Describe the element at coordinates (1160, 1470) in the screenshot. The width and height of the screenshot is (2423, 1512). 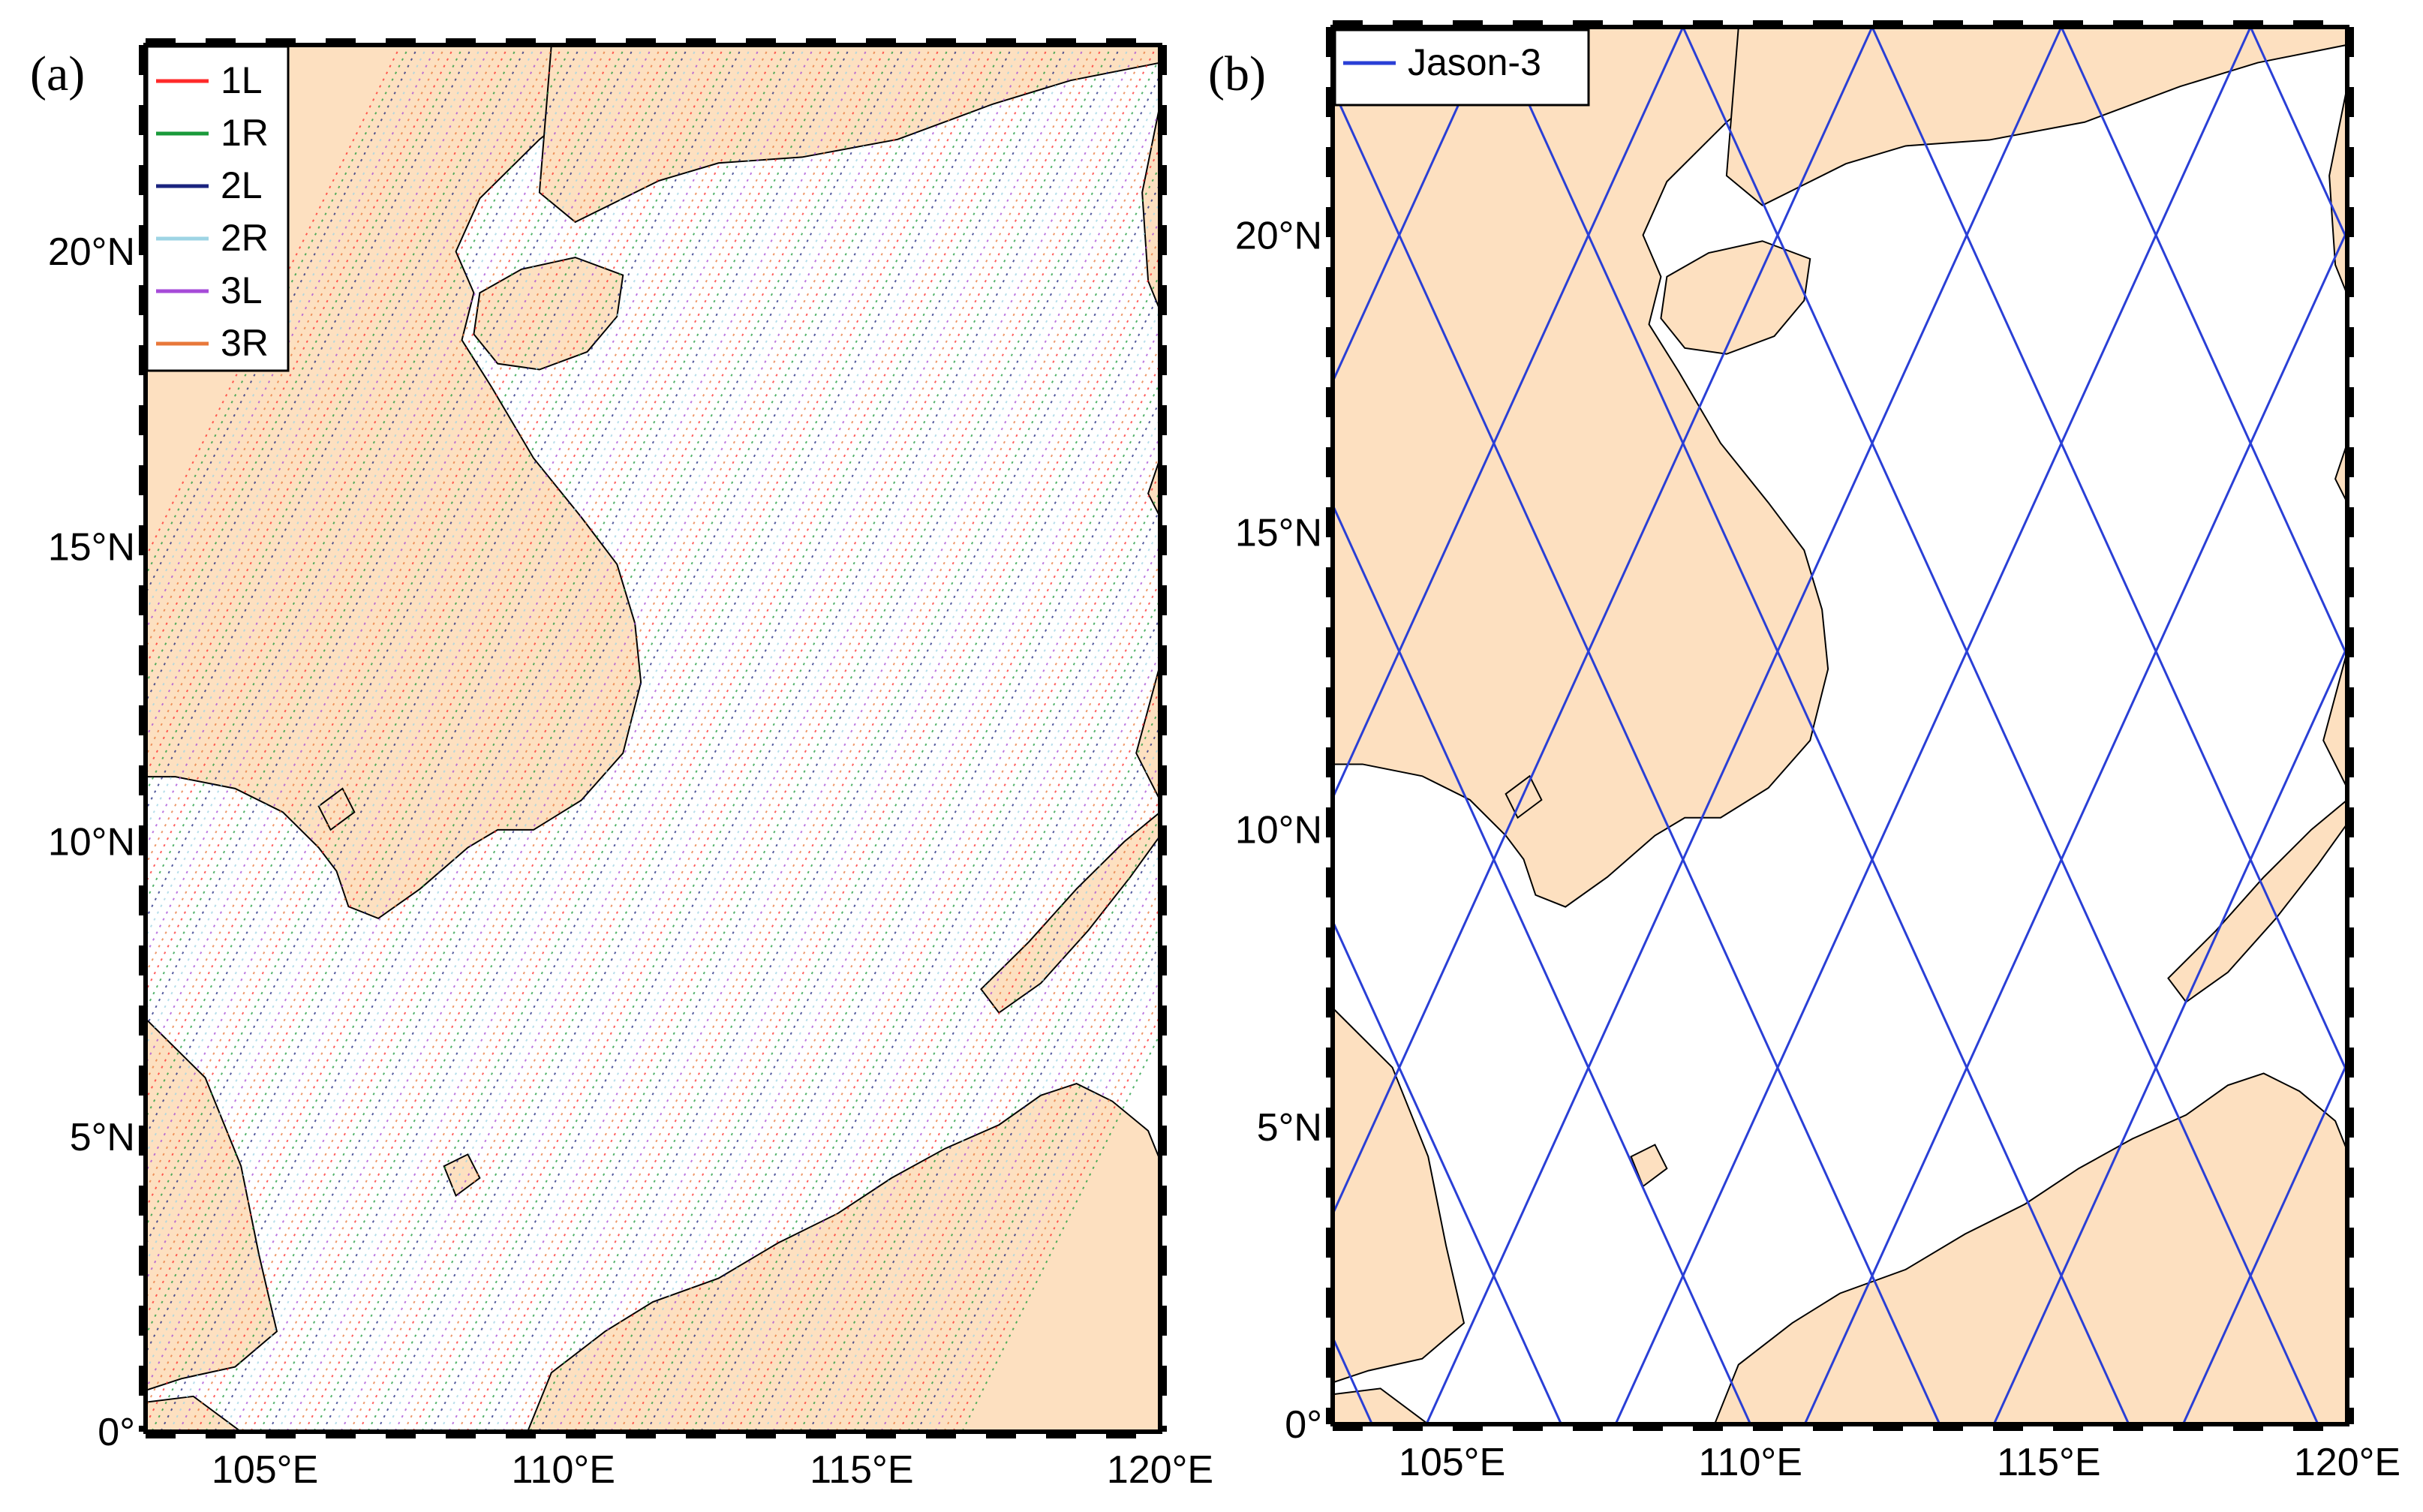
I see `x-tick-label: 120°E` at that location.